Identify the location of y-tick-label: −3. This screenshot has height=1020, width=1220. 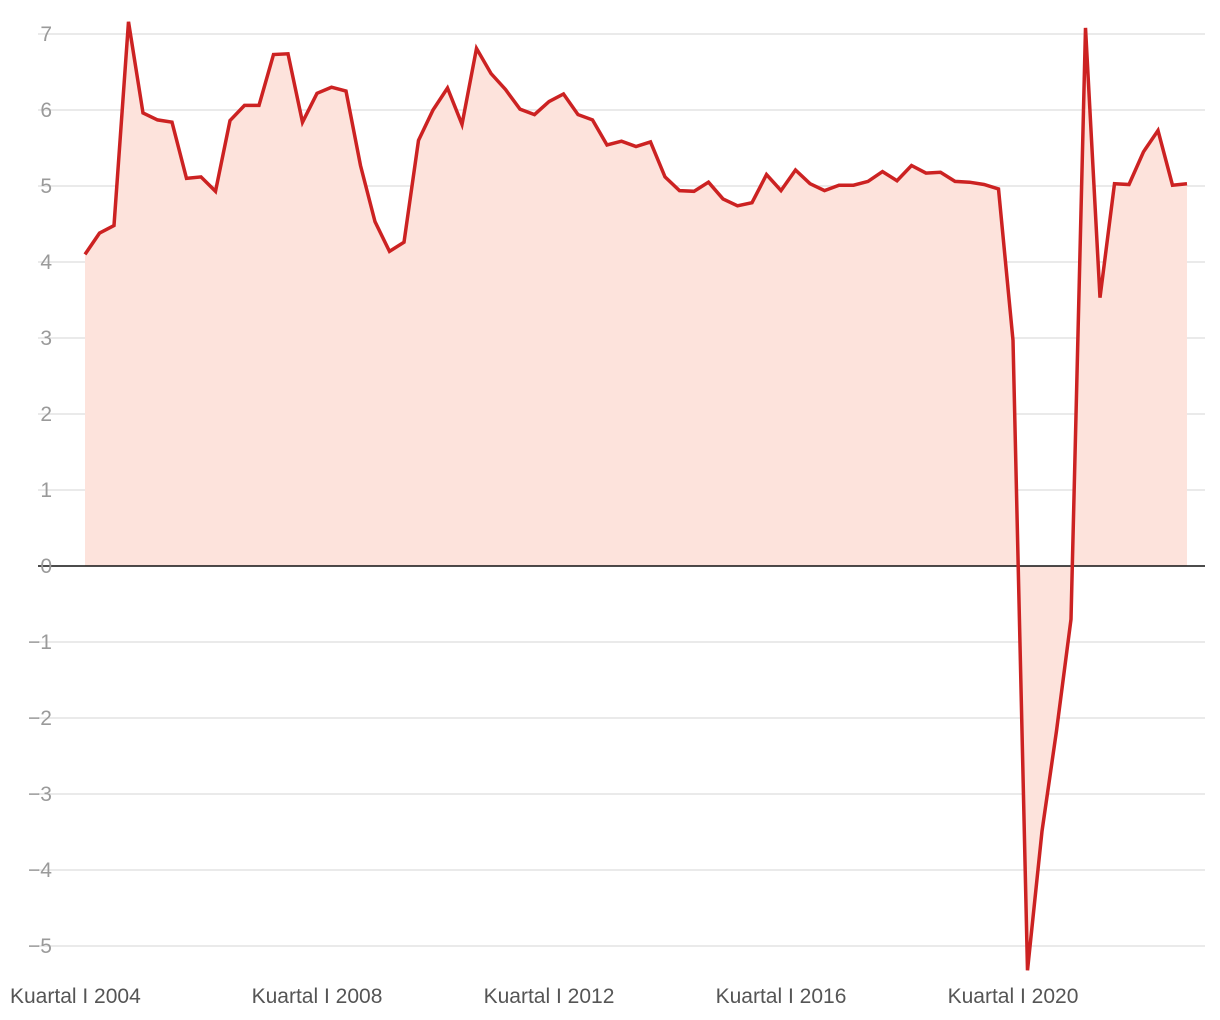
(40, 794).